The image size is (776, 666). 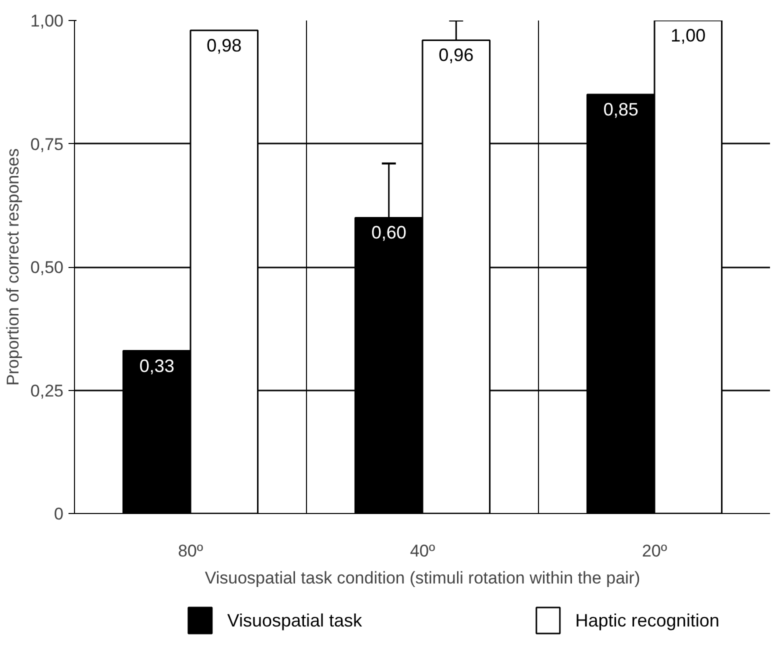 What do you see at coordinates (388, 232) in the screenshot?
I see `data-label: 0,60` at bounding box center [388, 232].